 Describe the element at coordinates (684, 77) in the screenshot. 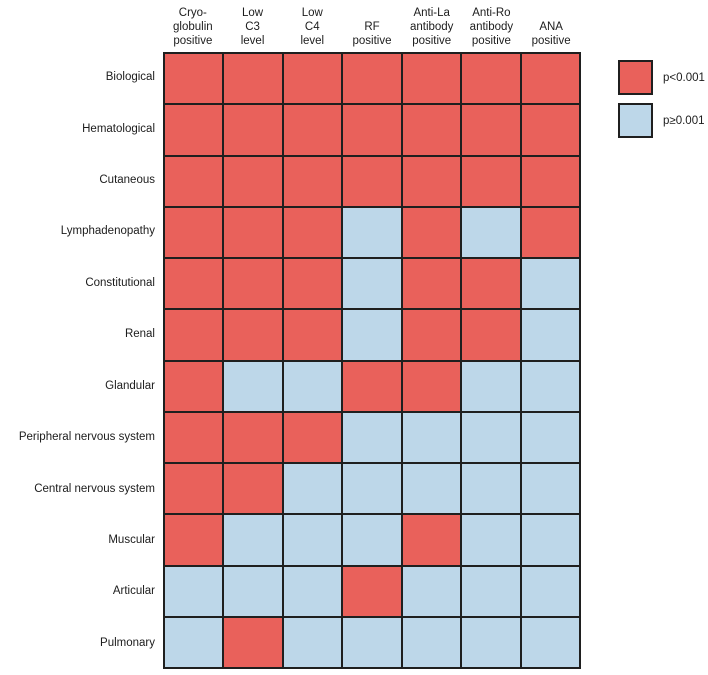

I see `legend-label: p<0.001` at that location.